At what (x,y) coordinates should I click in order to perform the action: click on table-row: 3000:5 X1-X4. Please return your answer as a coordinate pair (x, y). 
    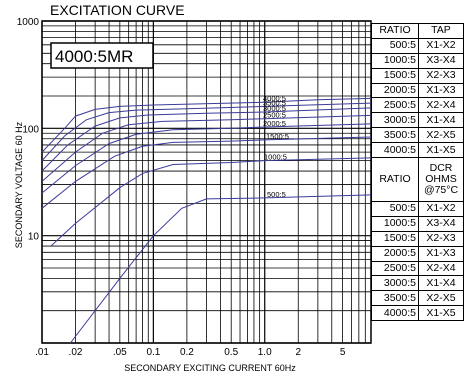
    Looking at the image, I should click on (417, 120).